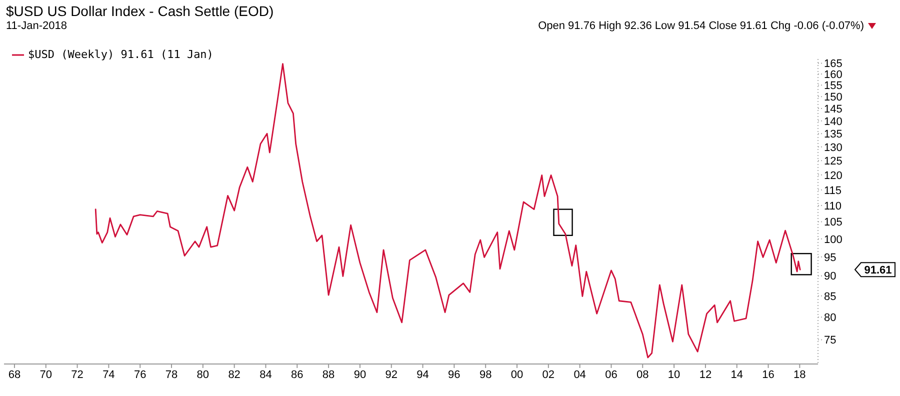 Image resolution: width=900 pixels, height=396 pixels. Describe the element at coordinates (77, 374) in the screenshot. I see `x-tick-label: 72` at that location.